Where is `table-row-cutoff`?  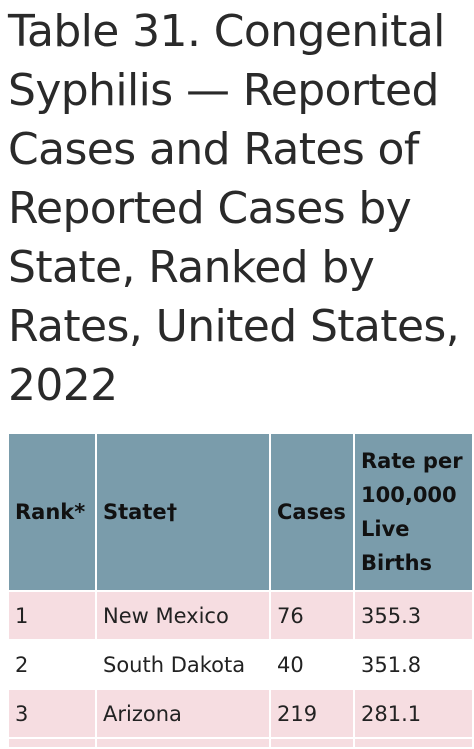
table-row-cutoff is located at coordinates (240, 743).